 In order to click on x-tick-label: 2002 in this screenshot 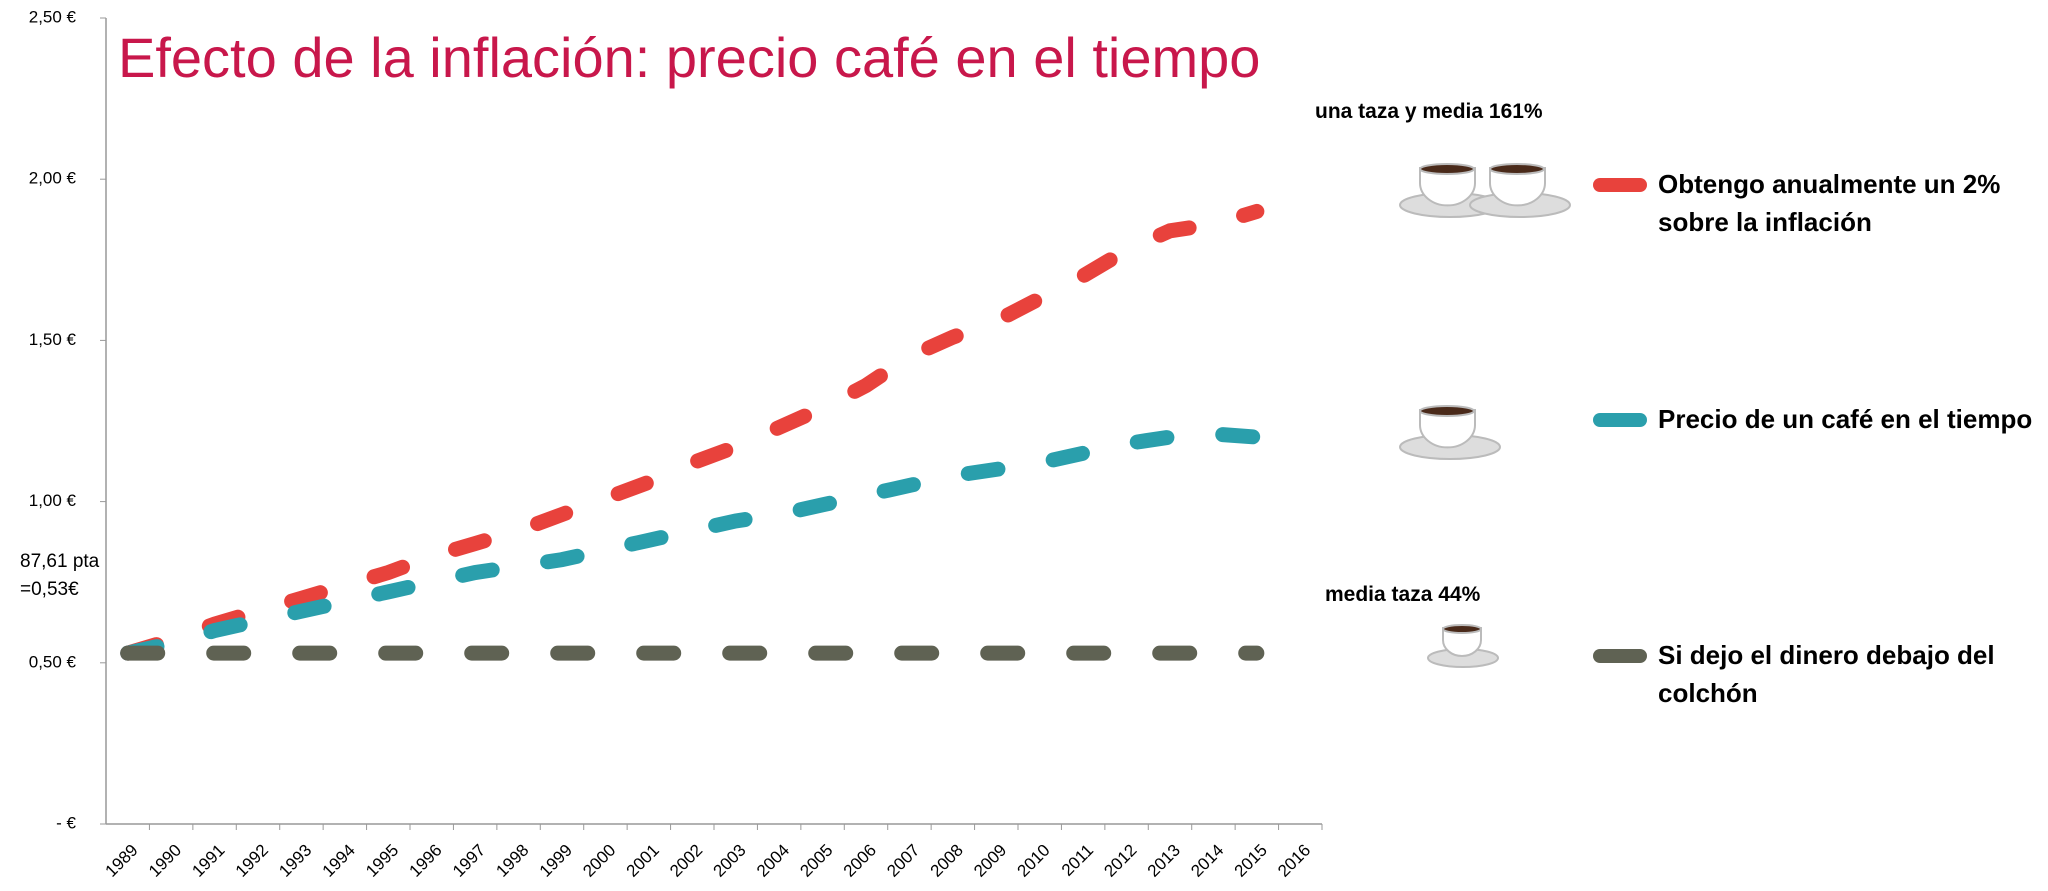, I will do `click(686, 861)`.